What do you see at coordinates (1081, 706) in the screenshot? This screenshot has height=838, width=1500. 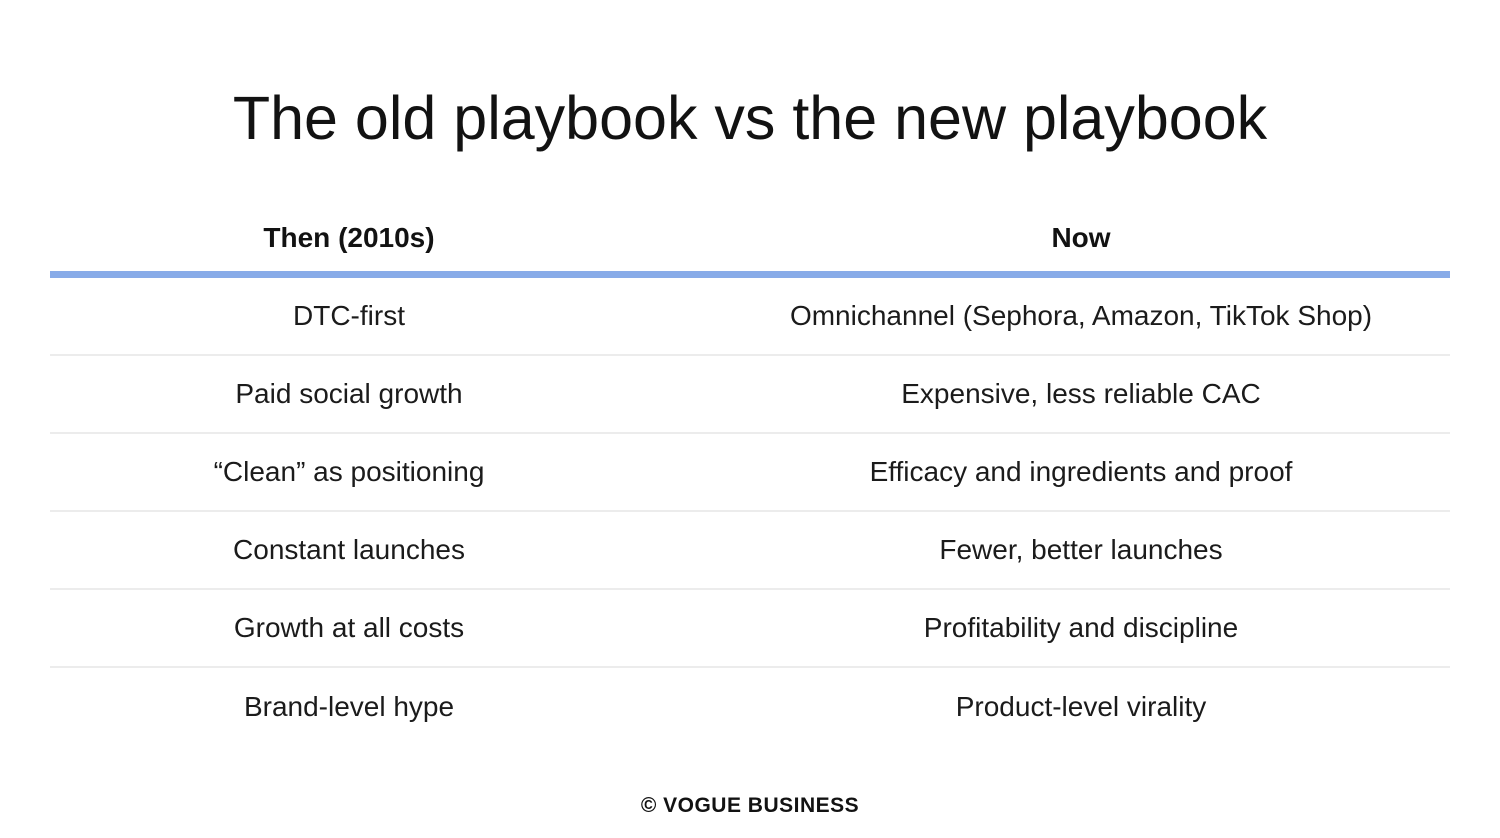 I see `cell-now: Product-level virality` at bounding box center [1081, 706].